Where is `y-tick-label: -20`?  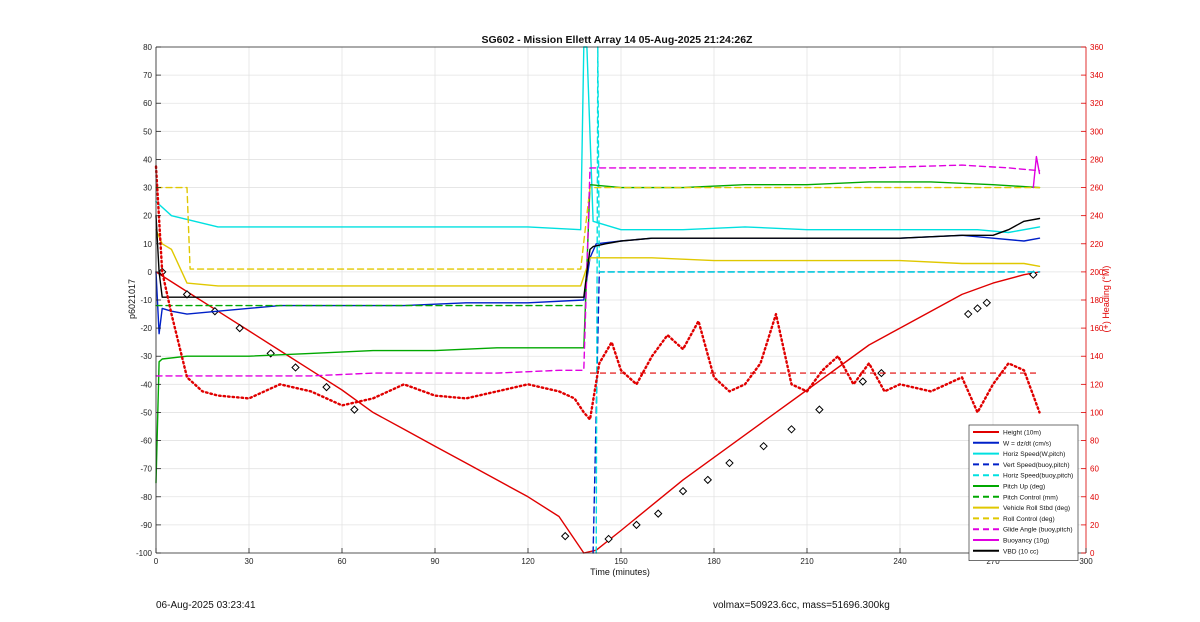 y-tick-label: -20 is located at coordinates (146, 328).